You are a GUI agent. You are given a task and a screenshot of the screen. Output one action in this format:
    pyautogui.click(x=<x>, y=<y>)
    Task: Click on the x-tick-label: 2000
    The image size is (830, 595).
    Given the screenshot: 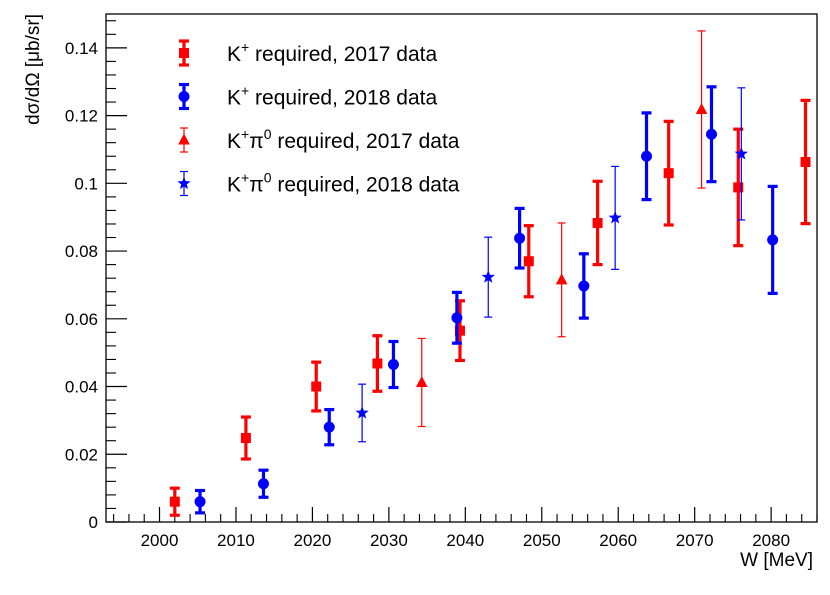 What is the action you would take?
    pyautogui.click(x=160, y=540)
    